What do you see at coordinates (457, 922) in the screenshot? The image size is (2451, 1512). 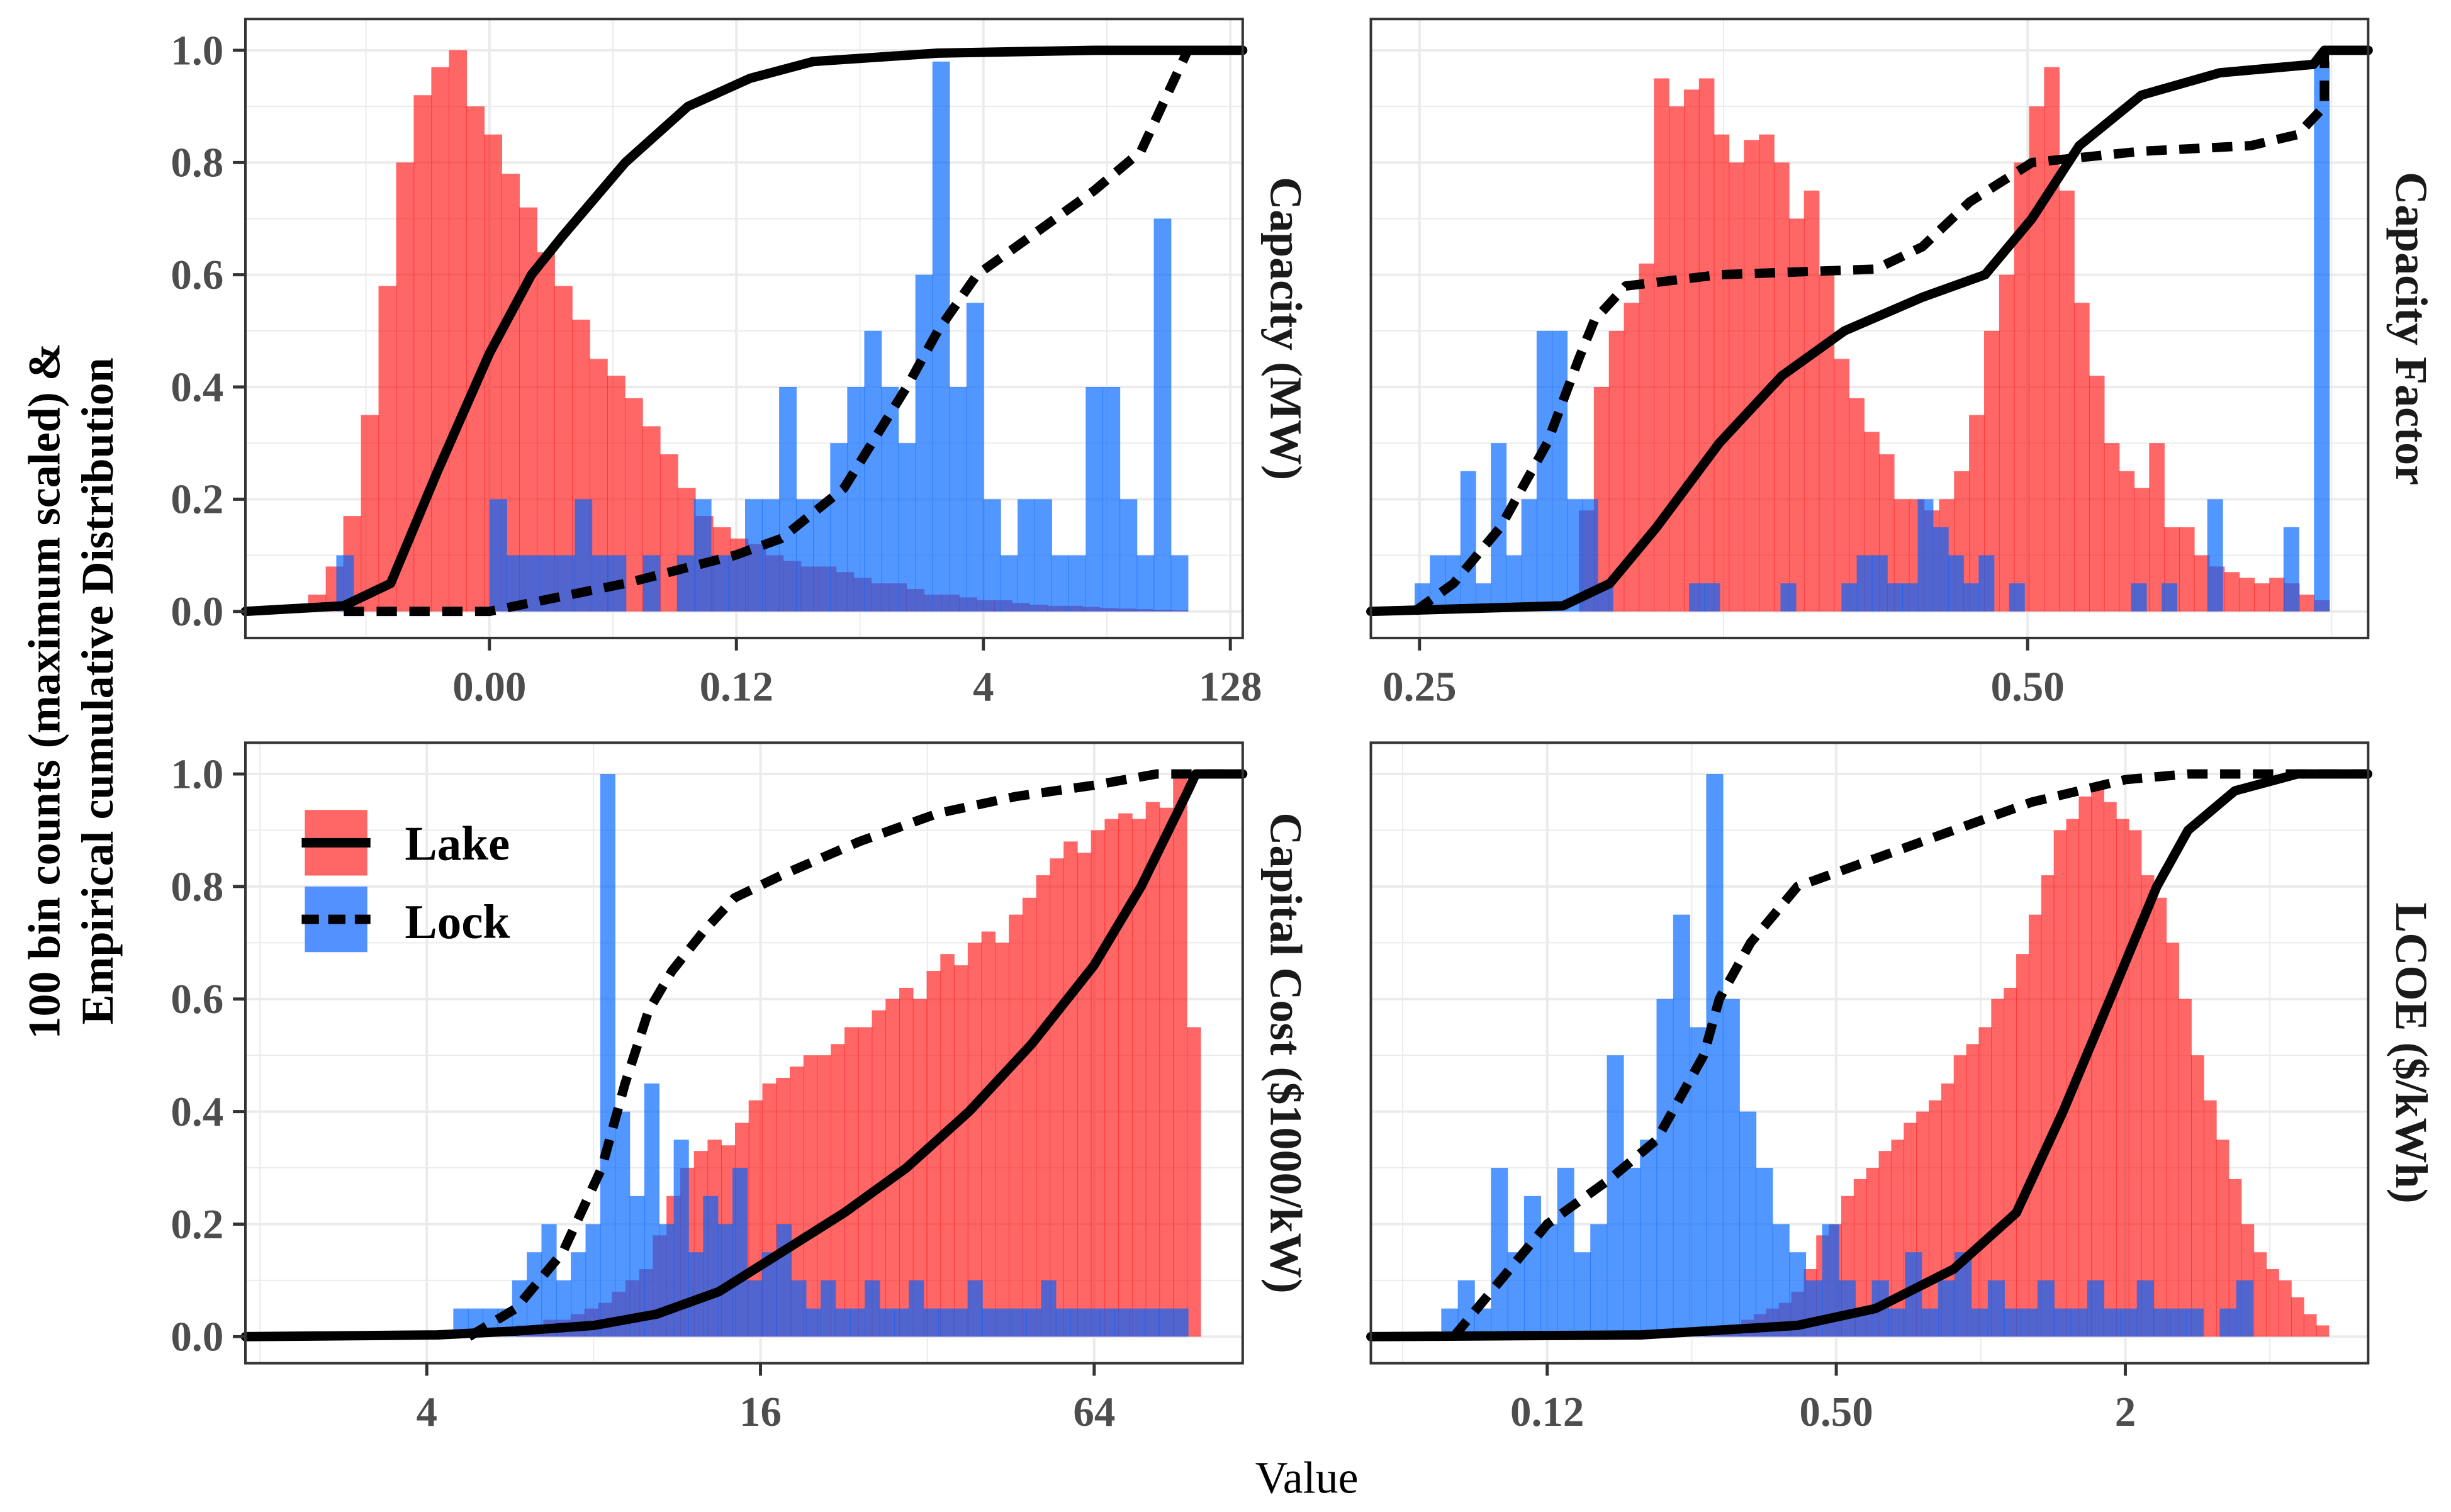 I see `legend-label-lock: Lock` at bounding box center [457, 922].